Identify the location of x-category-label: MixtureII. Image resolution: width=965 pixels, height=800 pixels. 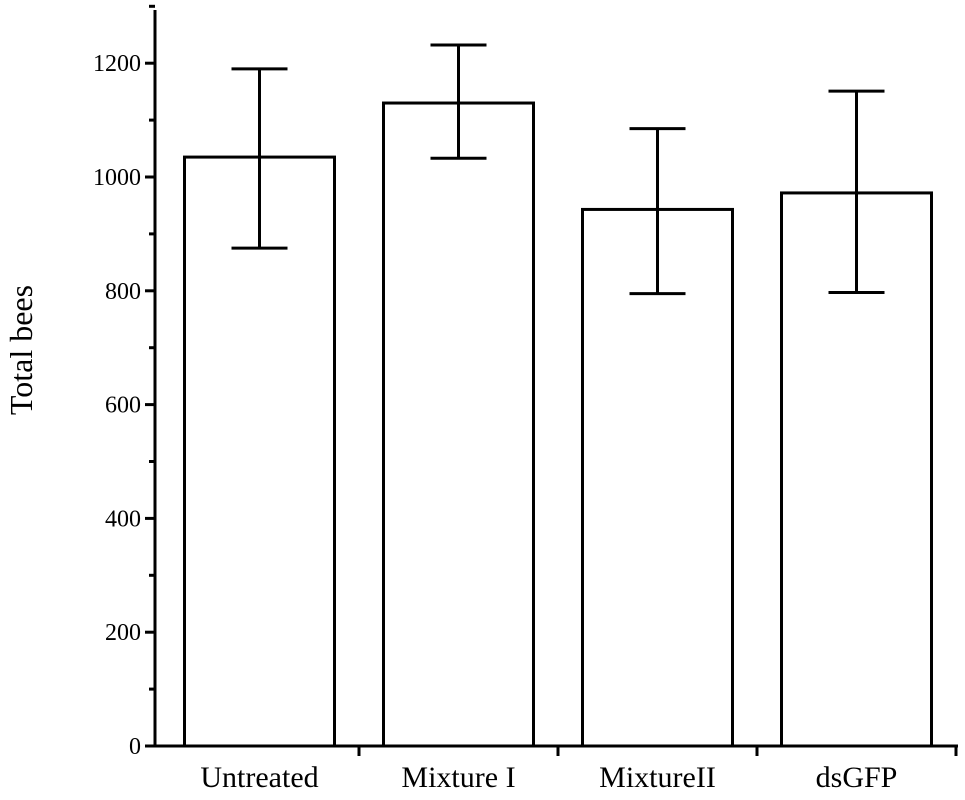
(657, 777).